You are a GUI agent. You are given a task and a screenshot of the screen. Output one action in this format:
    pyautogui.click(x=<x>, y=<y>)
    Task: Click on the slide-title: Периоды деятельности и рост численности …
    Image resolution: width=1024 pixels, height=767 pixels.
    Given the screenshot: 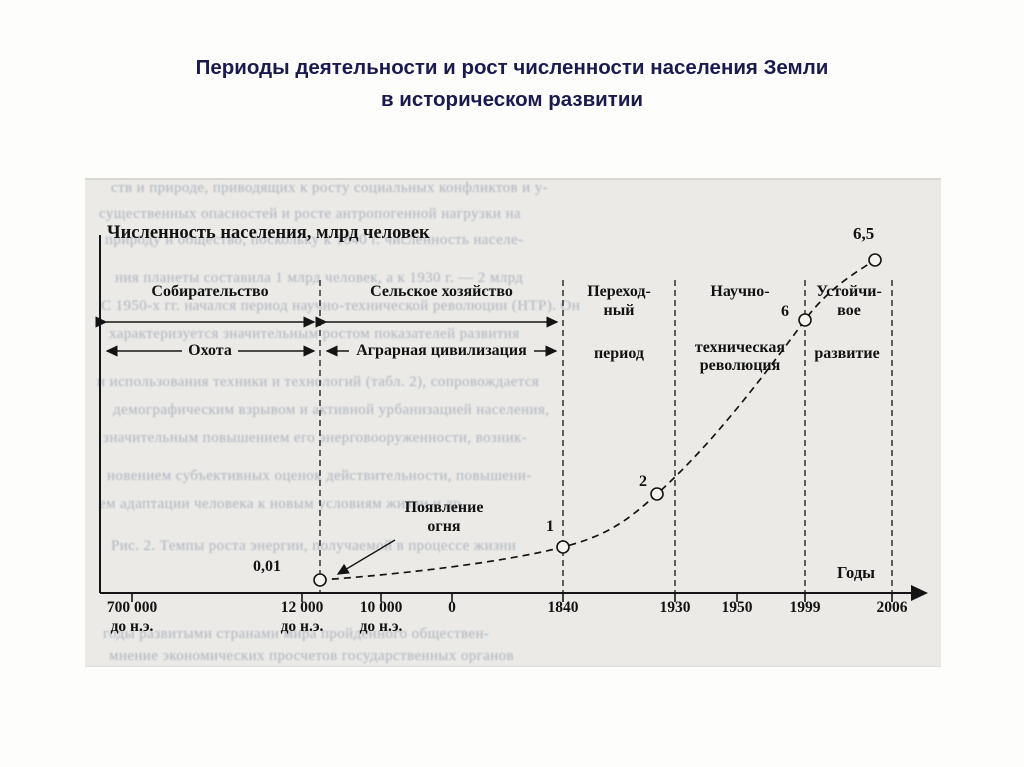 What is the action you would take?
    pyautogui.click(x=512, y=84)
    